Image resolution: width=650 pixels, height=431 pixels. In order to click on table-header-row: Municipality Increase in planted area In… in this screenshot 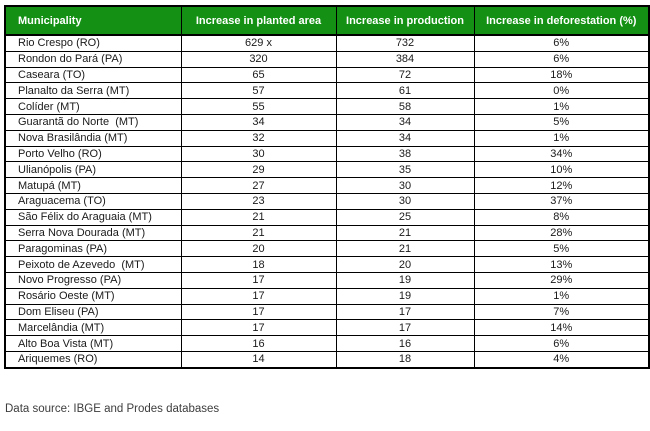, I will do `click(327, 20)`.